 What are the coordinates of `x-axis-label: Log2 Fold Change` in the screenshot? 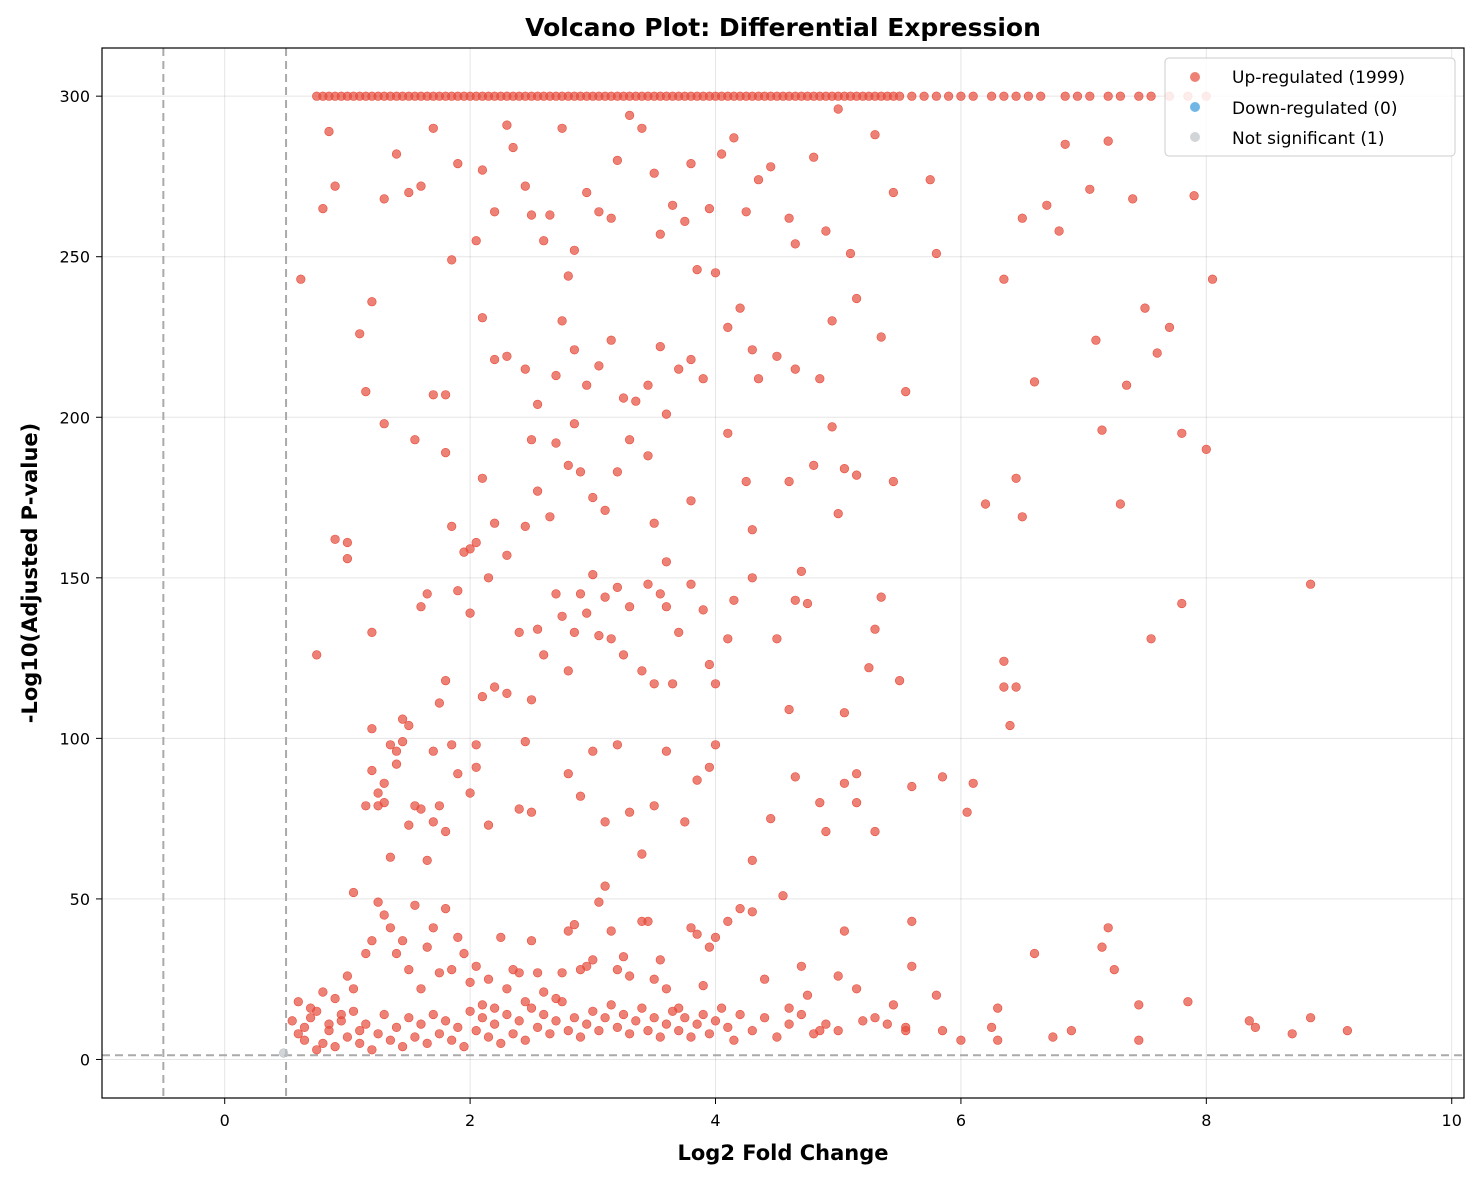 It's located at (783, 1153).